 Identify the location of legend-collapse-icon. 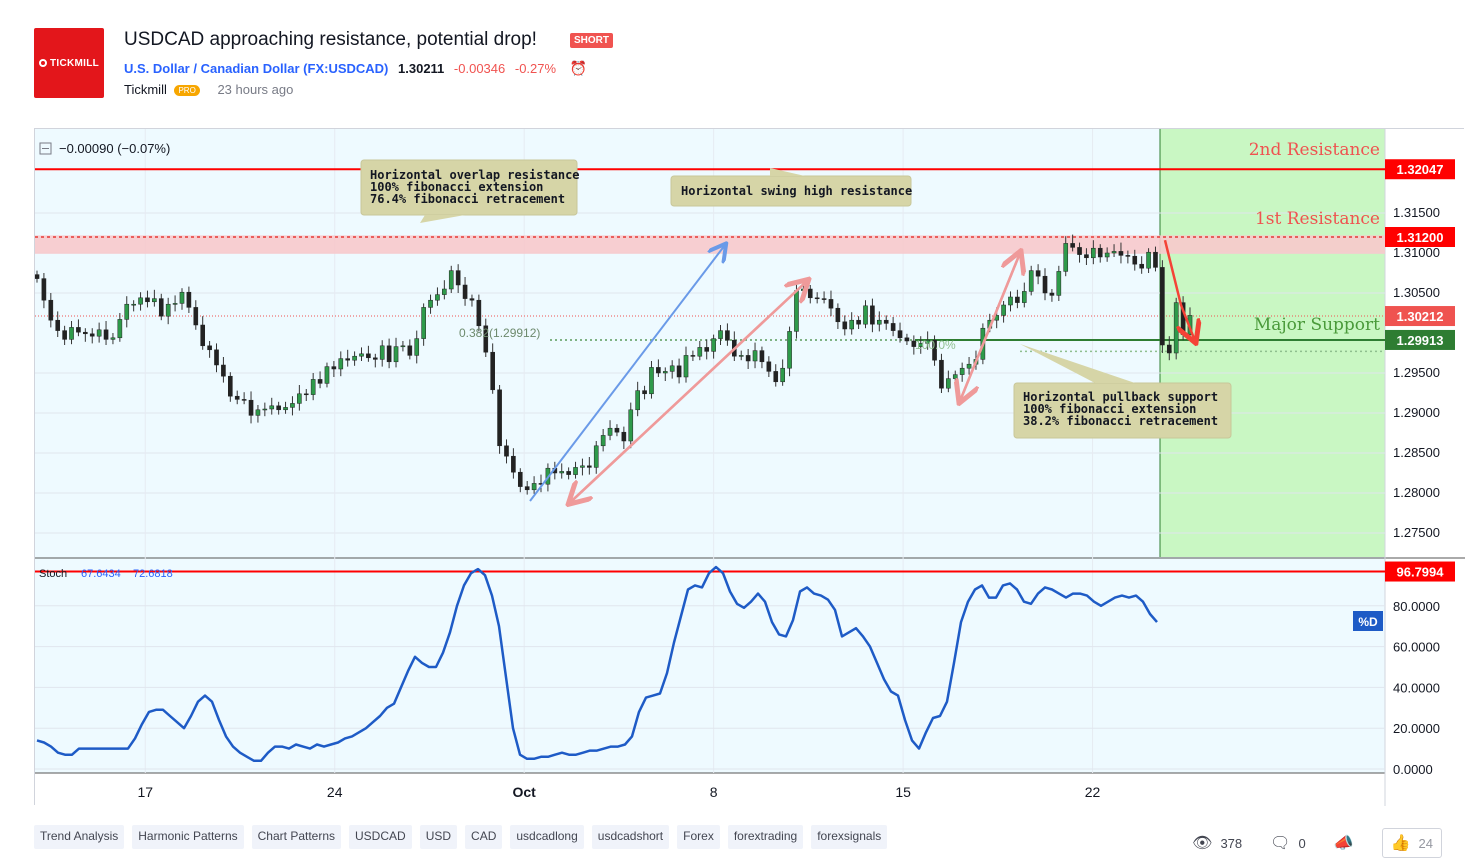
(45, 148).